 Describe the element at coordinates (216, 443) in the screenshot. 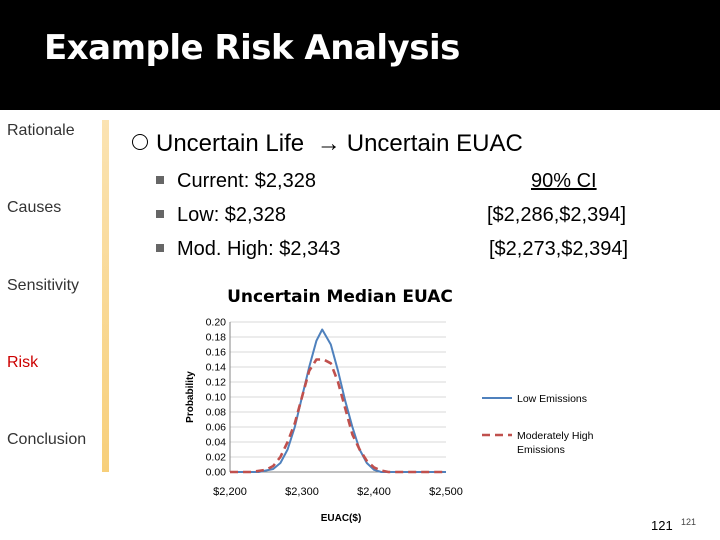

I see `y-tick-label: 0.04` at that location.